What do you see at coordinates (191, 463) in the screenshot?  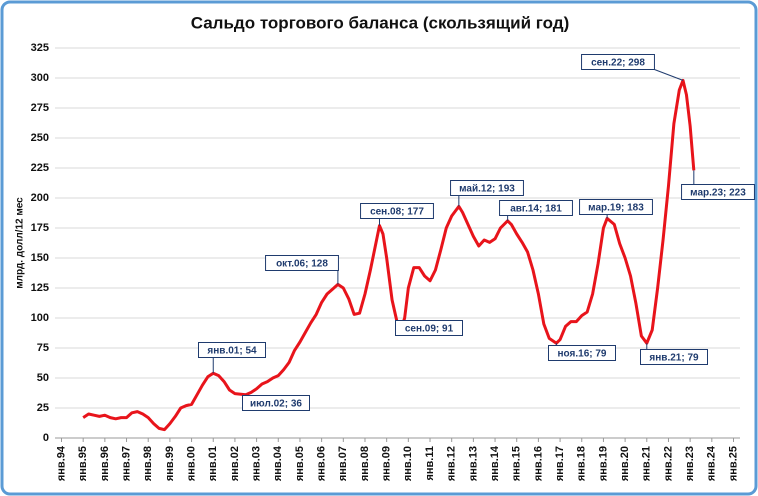 I see `x-tick-label: янв.00` at bounding box center [191, 463].